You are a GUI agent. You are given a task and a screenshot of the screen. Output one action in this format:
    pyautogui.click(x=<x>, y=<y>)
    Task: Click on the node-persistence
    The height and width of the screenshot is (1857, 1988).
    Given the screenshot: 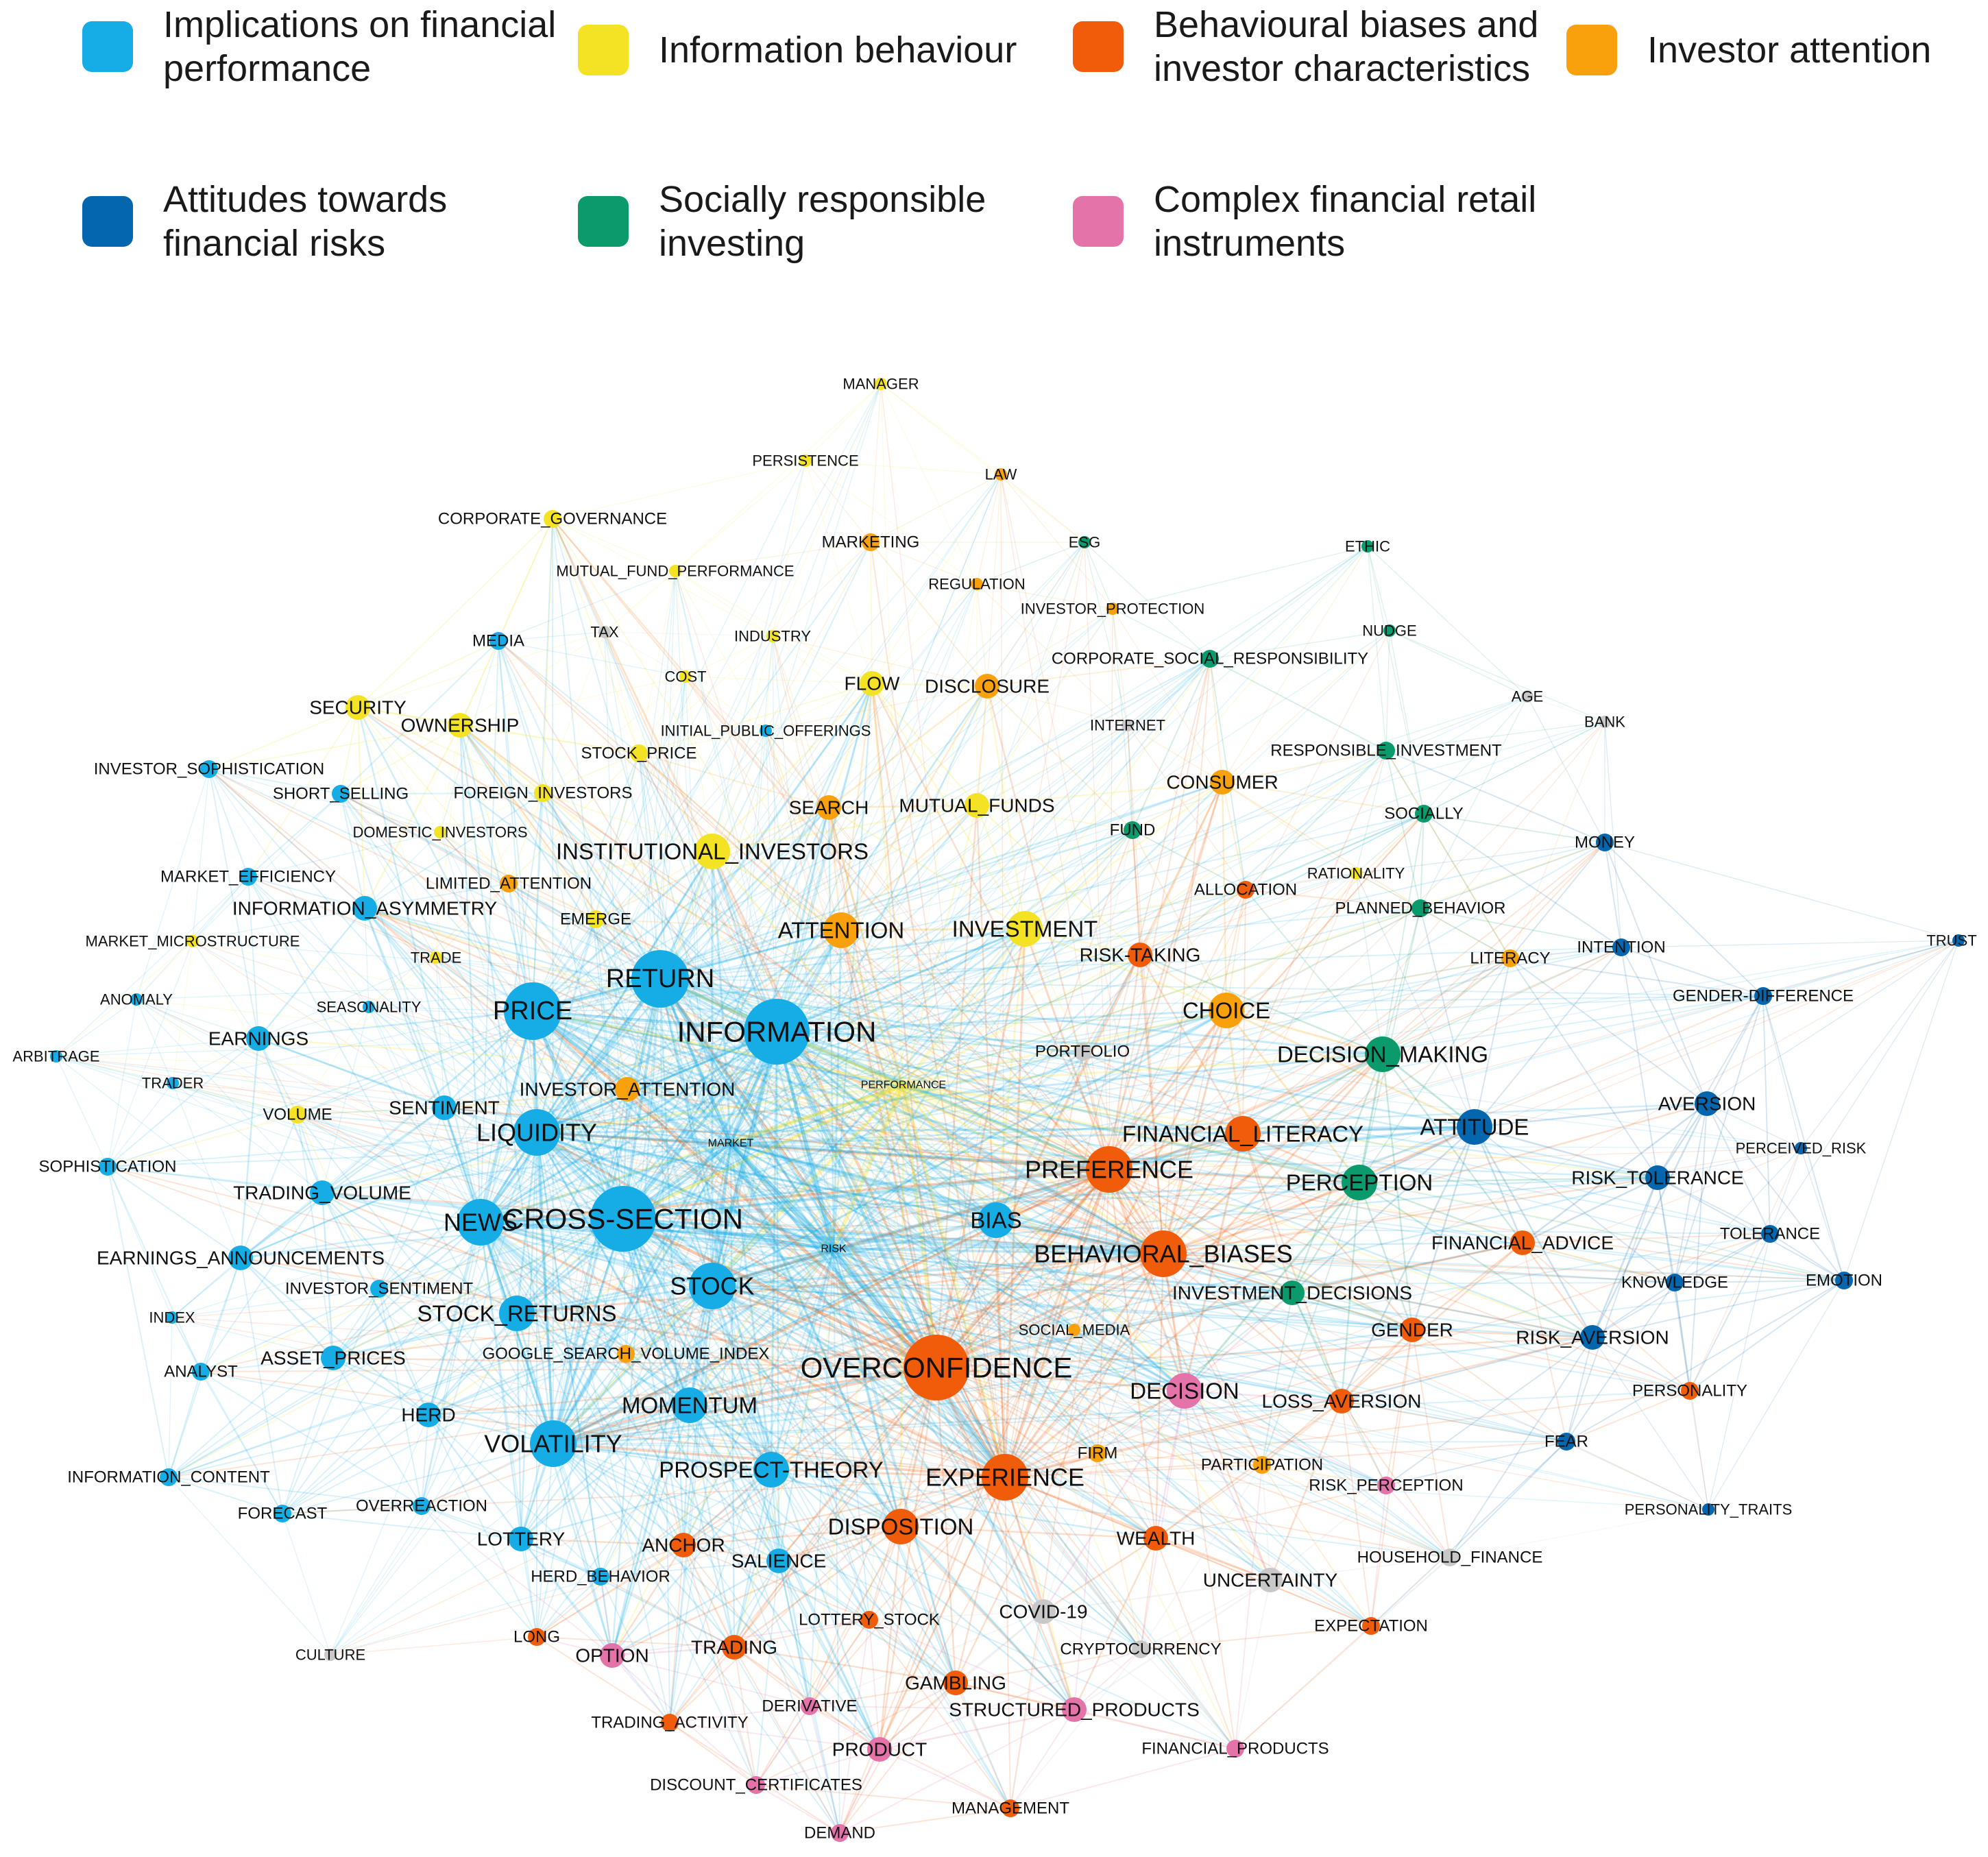 What is the action you would take?
    pyautogui.click(x=805, y=460)
    